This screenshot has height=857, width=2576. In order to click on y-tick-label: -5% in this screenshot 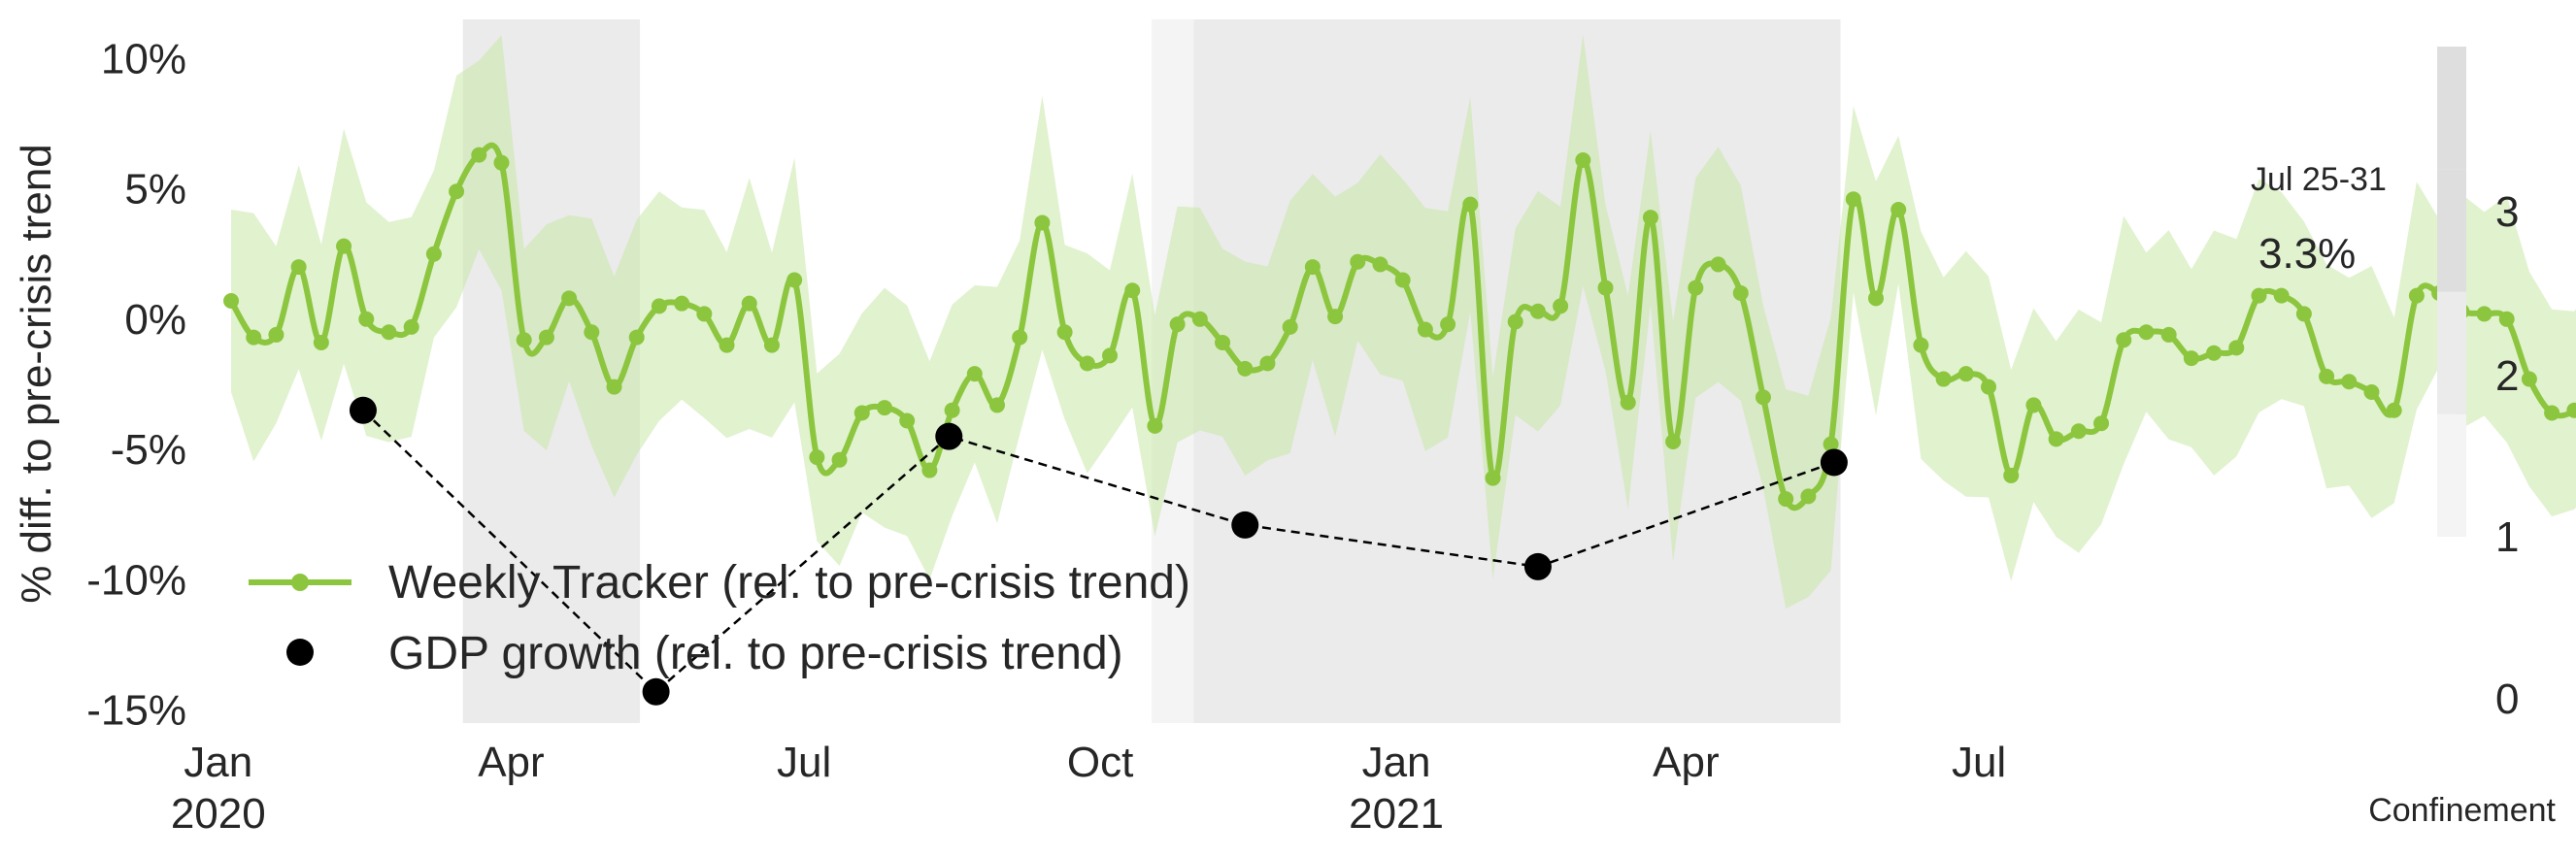, I will do `click(149, 450)`.